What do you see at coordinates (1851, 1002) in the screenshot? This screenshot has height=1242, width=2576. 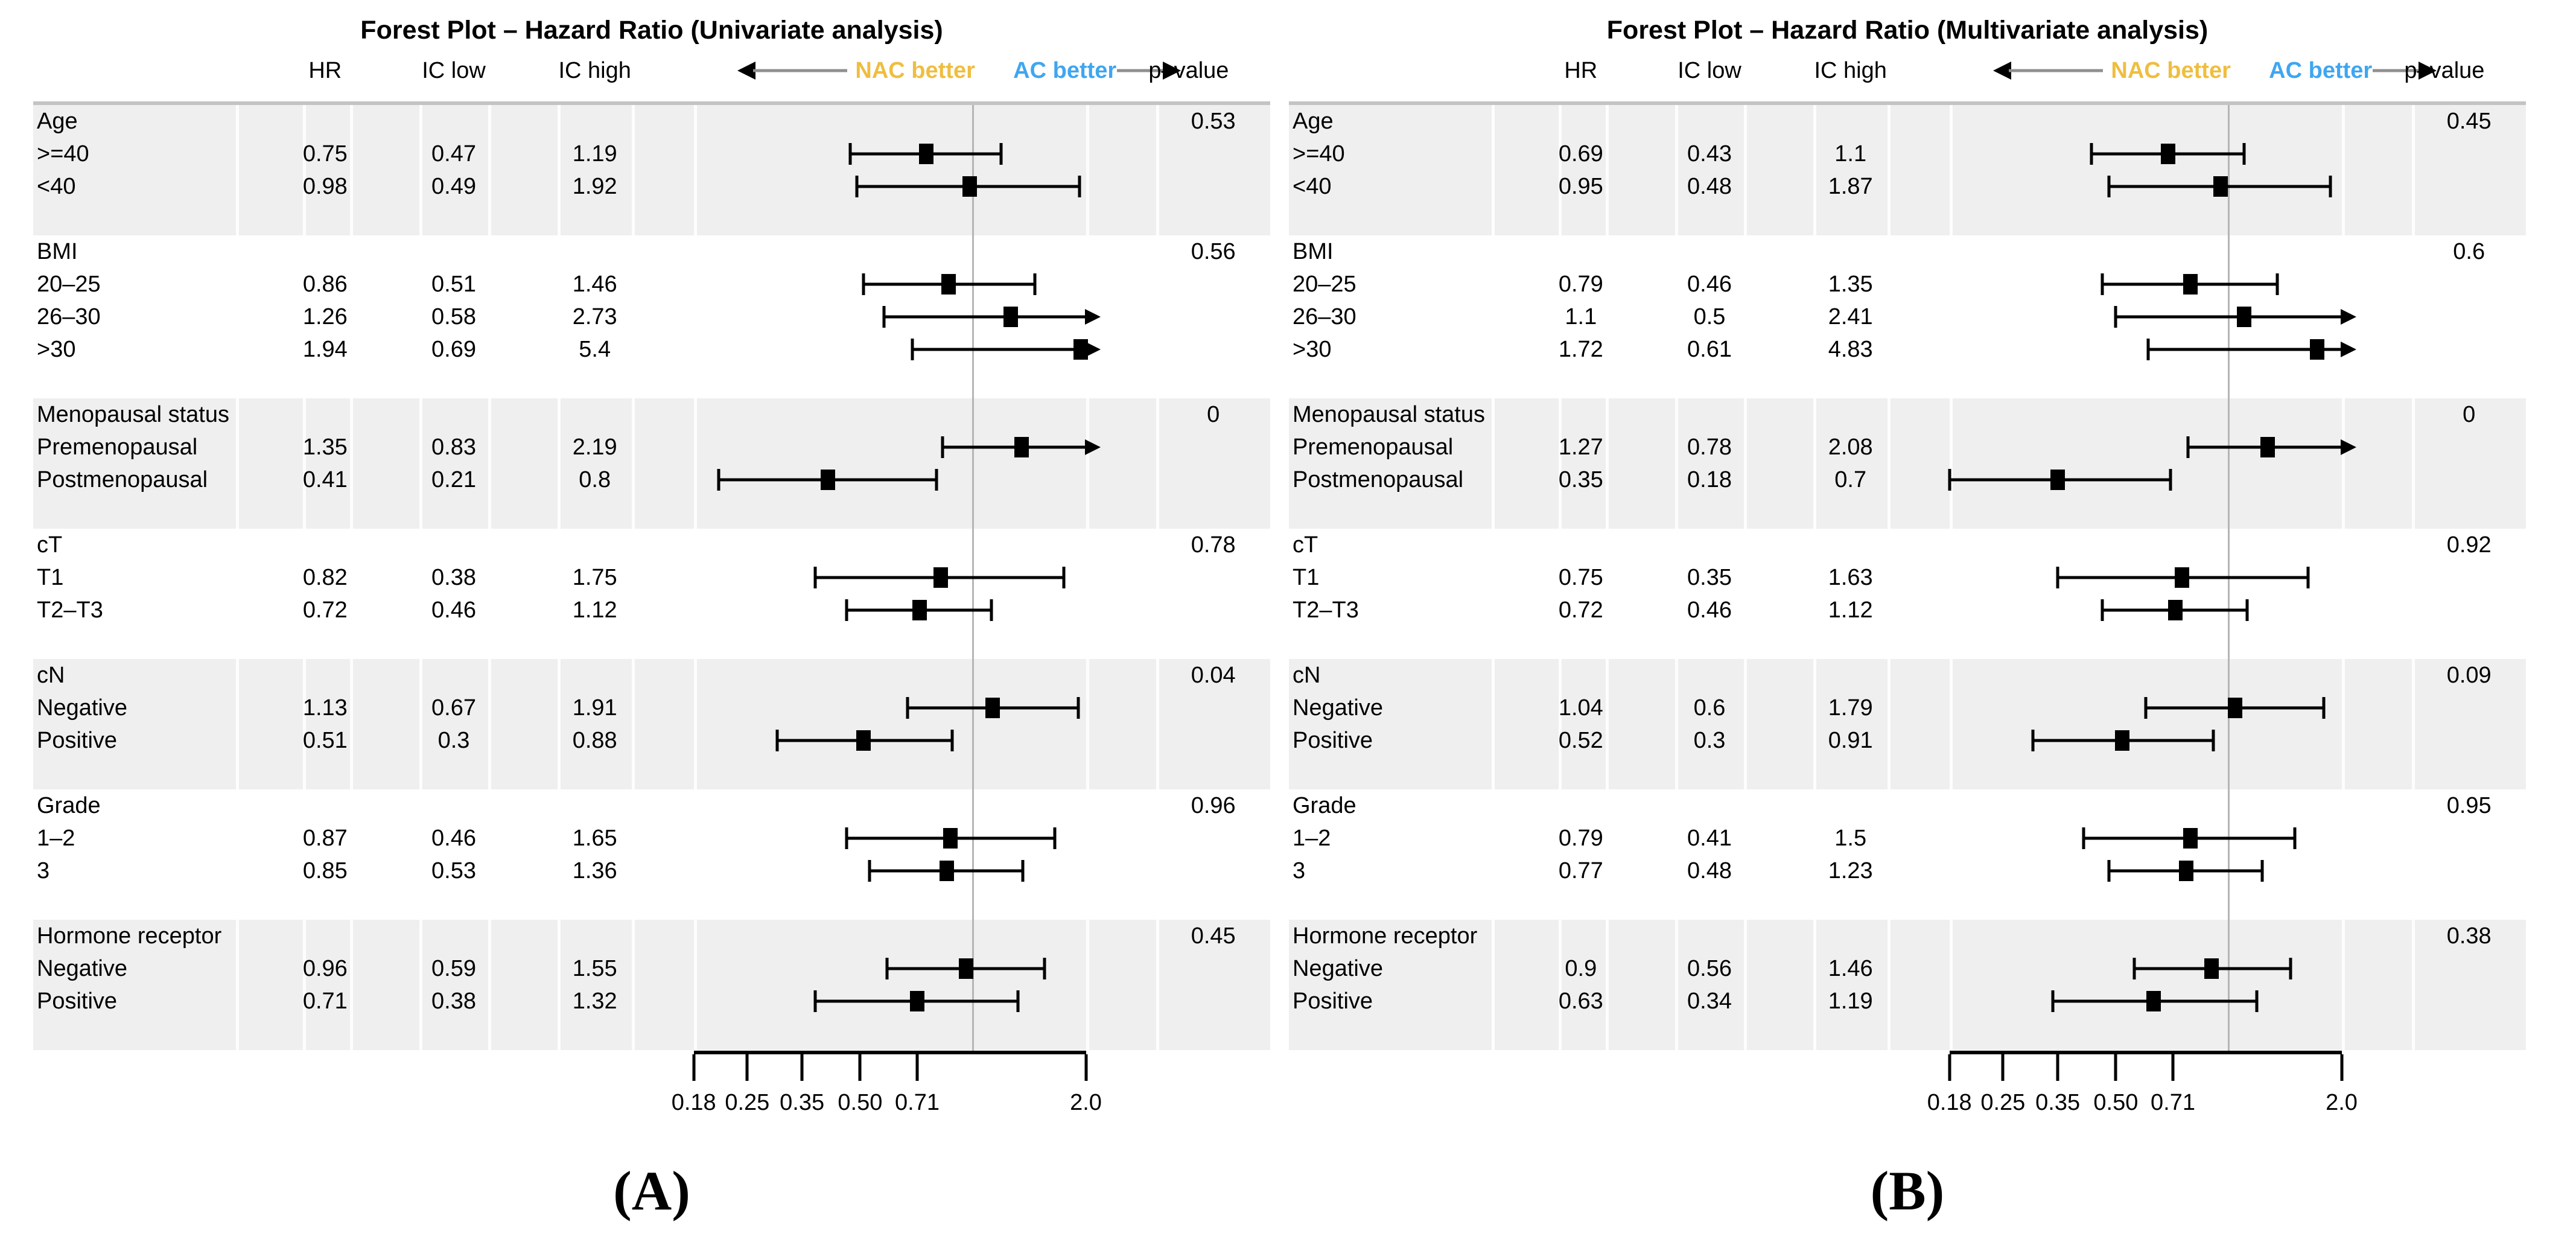 I see `ic-high-value: 1.19` at bounding box center [1851, 1002].